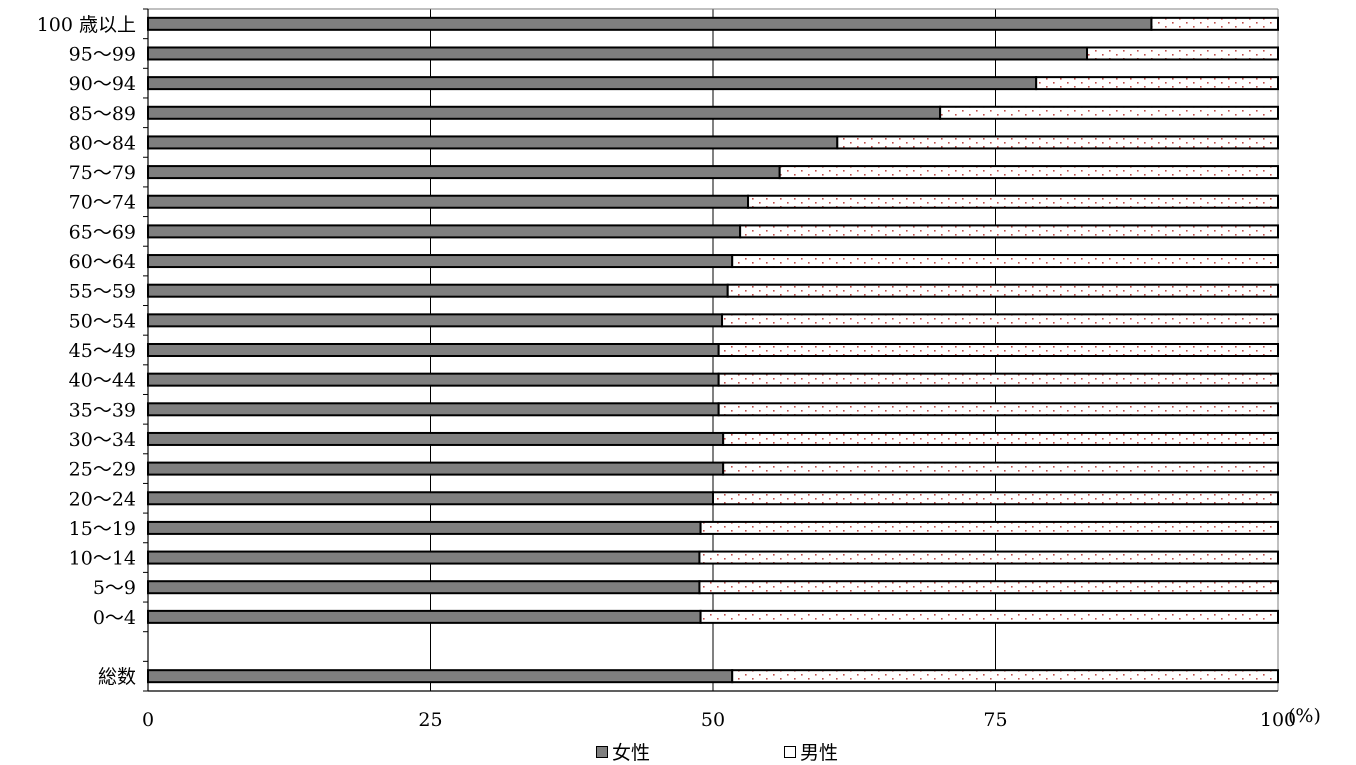  I want to click on x-unit-label: (%), so click(1304, 716).